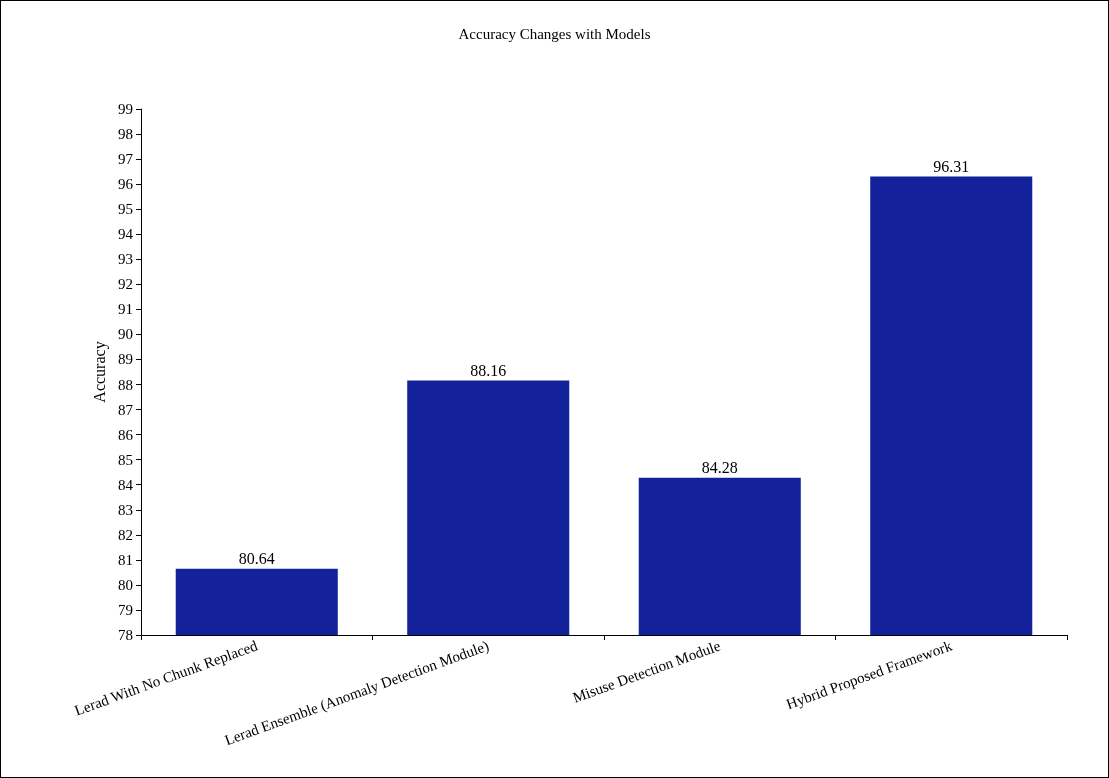 The width and height of the screenshot is (1109, 778). What do you see at coordinates (126, 184) in the screenshot?
I see `y-tick-label: 96` at bounding box center [126, 184].